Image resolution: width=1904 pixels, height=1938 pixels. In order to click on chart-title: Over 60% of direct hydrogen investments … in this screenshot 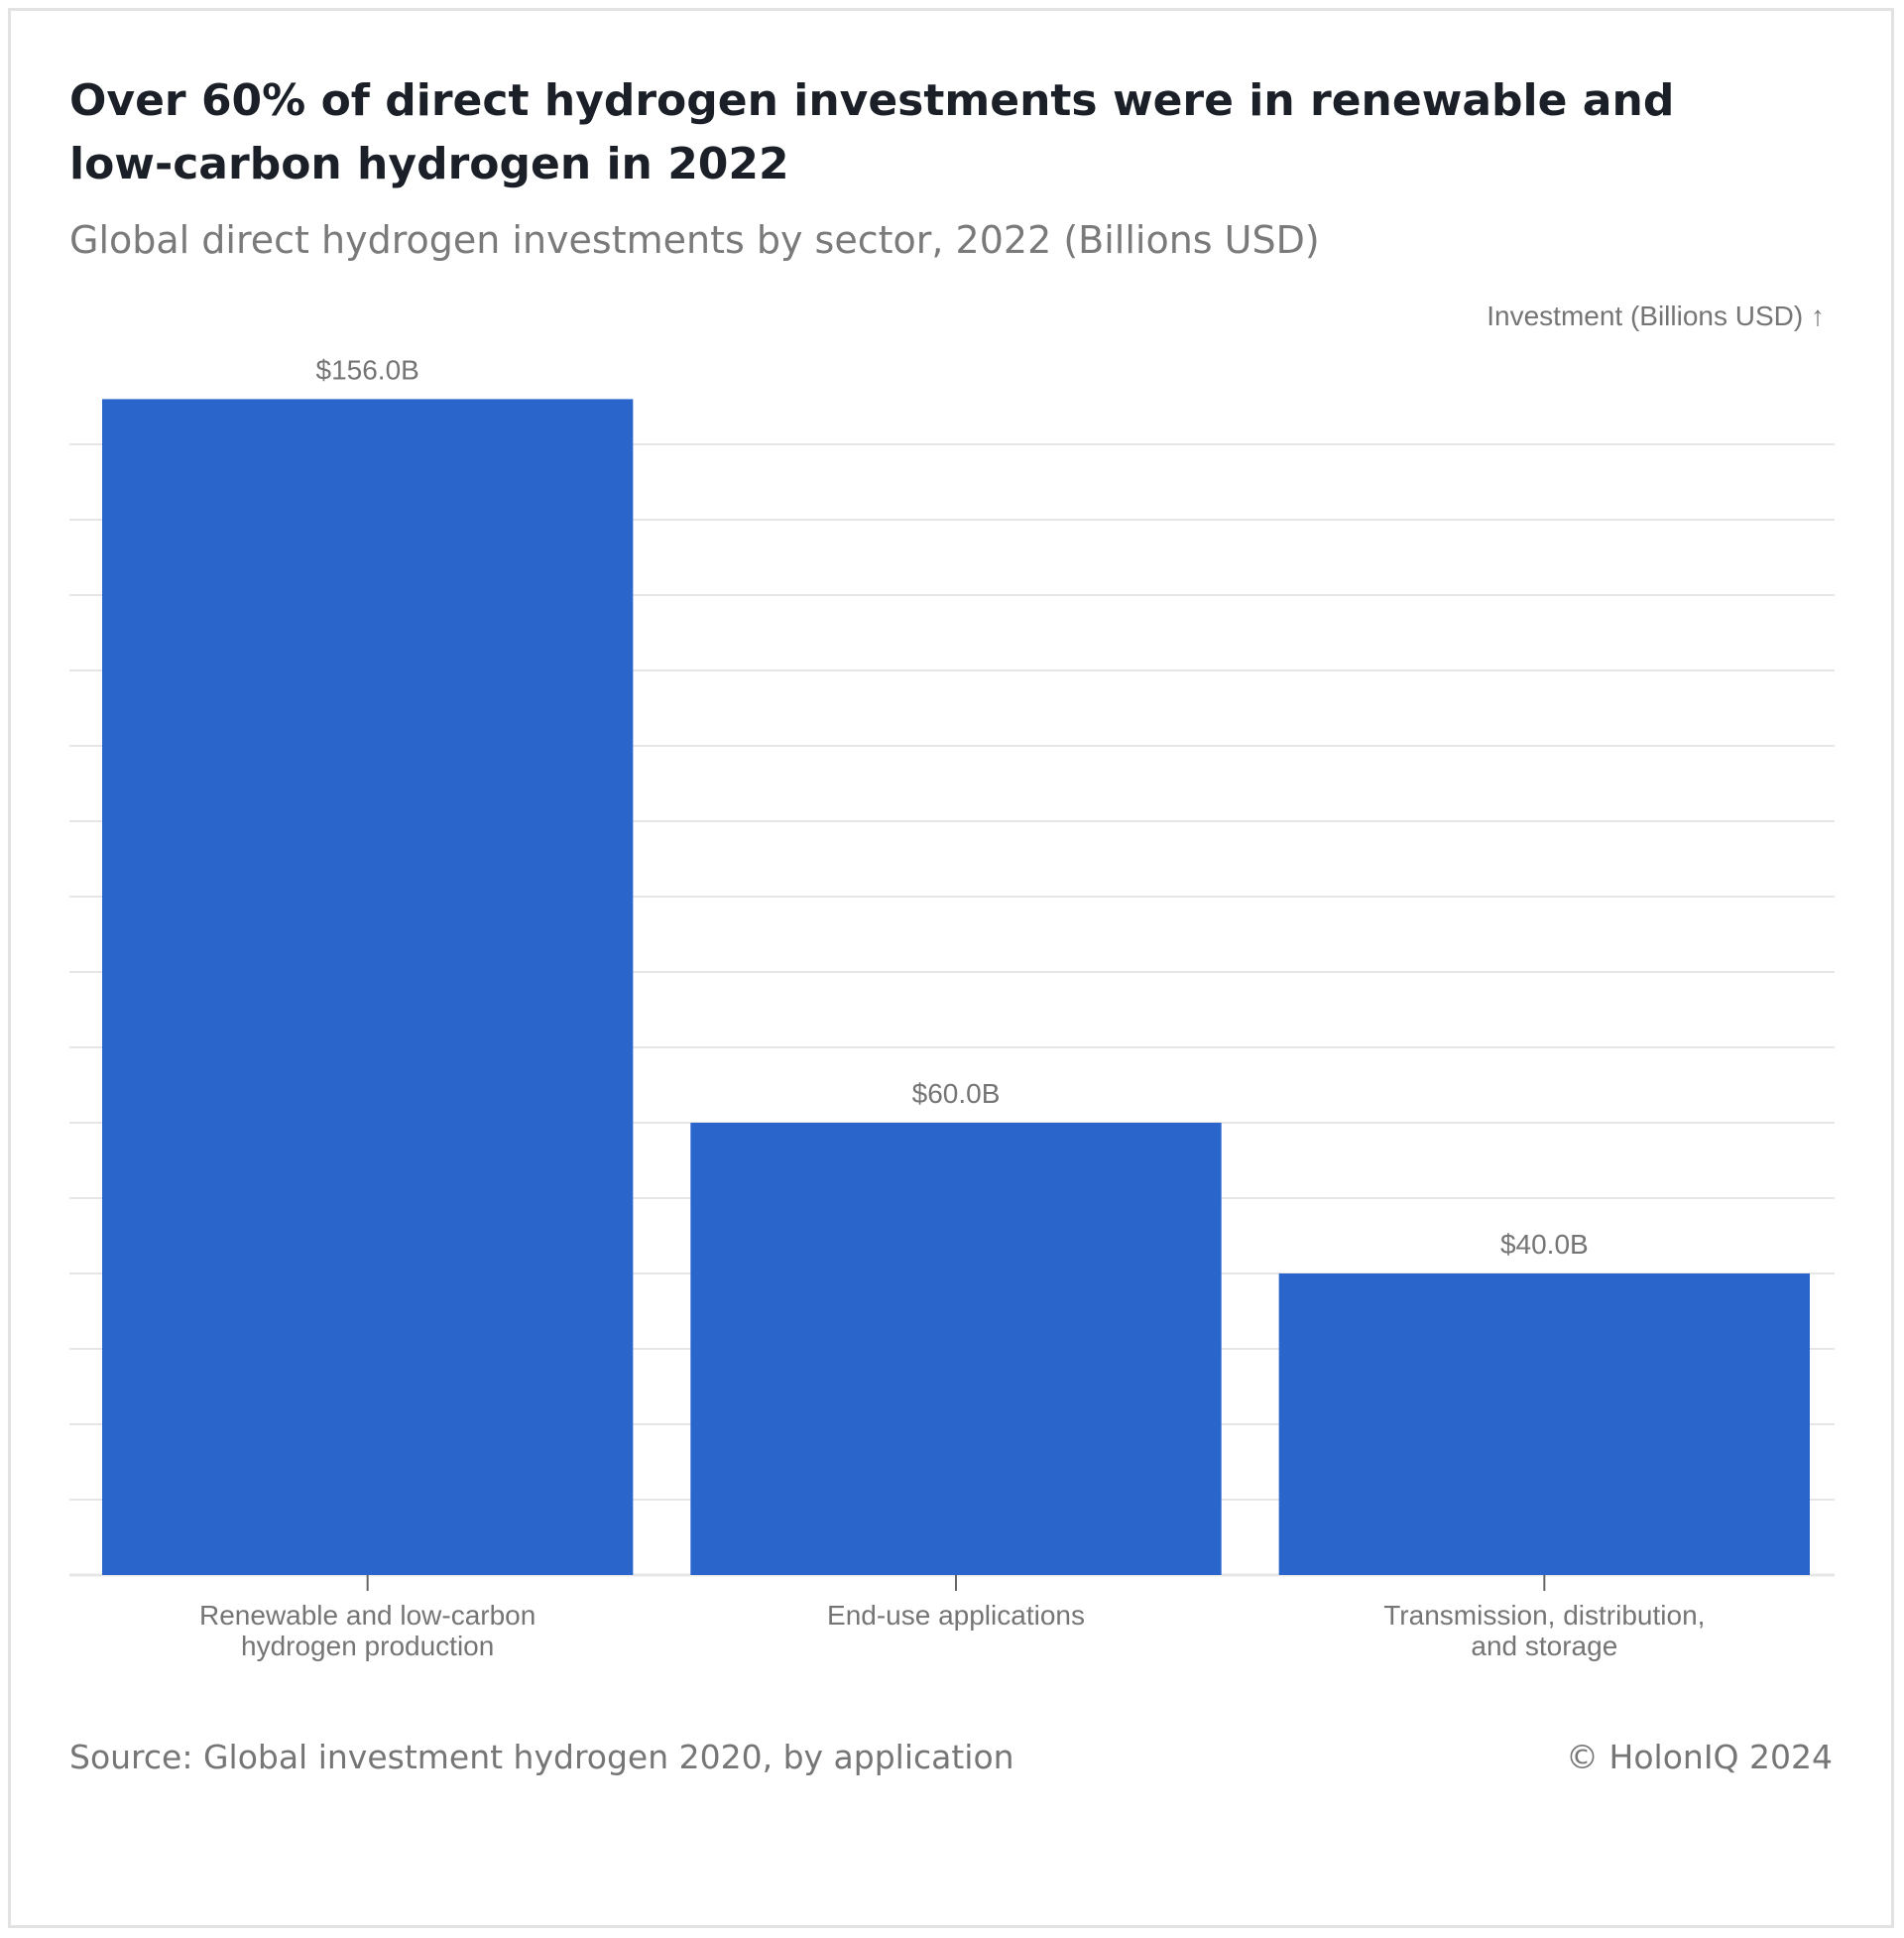, I will do `click(872, 132)`.